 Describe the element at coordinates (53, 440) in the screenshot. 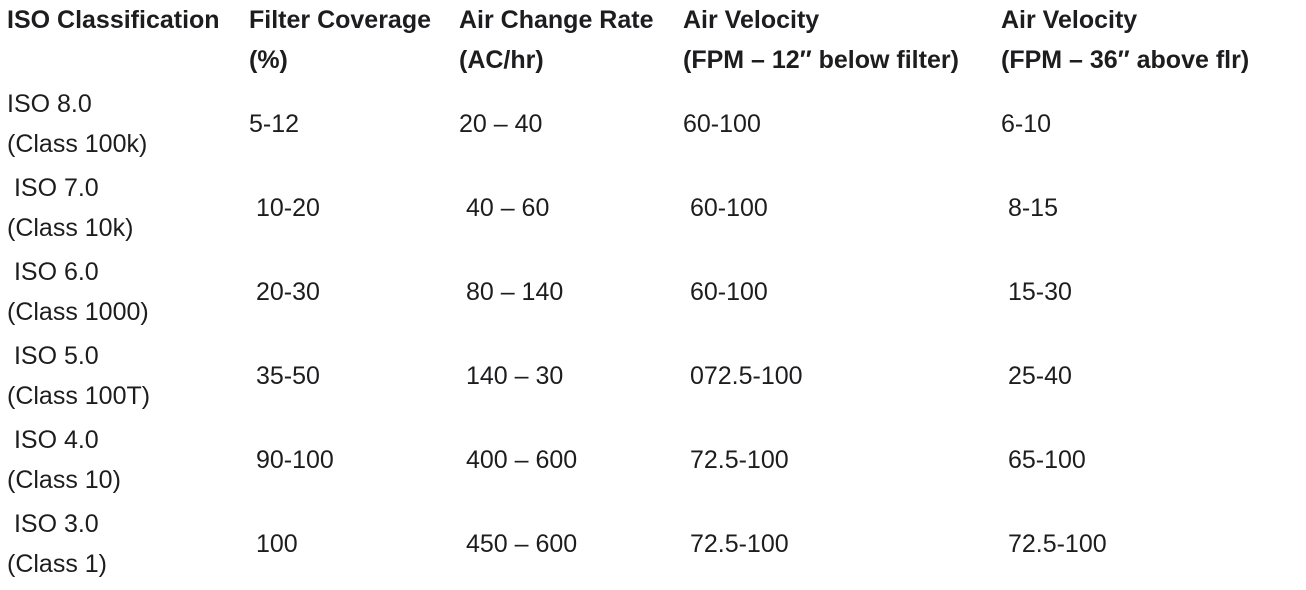

I see `iso-class-cell: ISO 4.0` at that location.